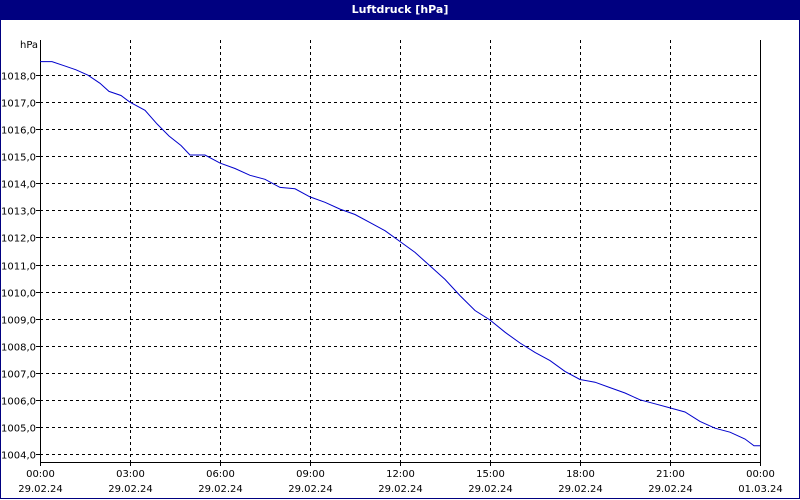 The height and width of the screenshot is (500, 800). Describe the element at coordinates (18, 185) in the screenshot. I see `y-tick-label: 1014,0` at that location.